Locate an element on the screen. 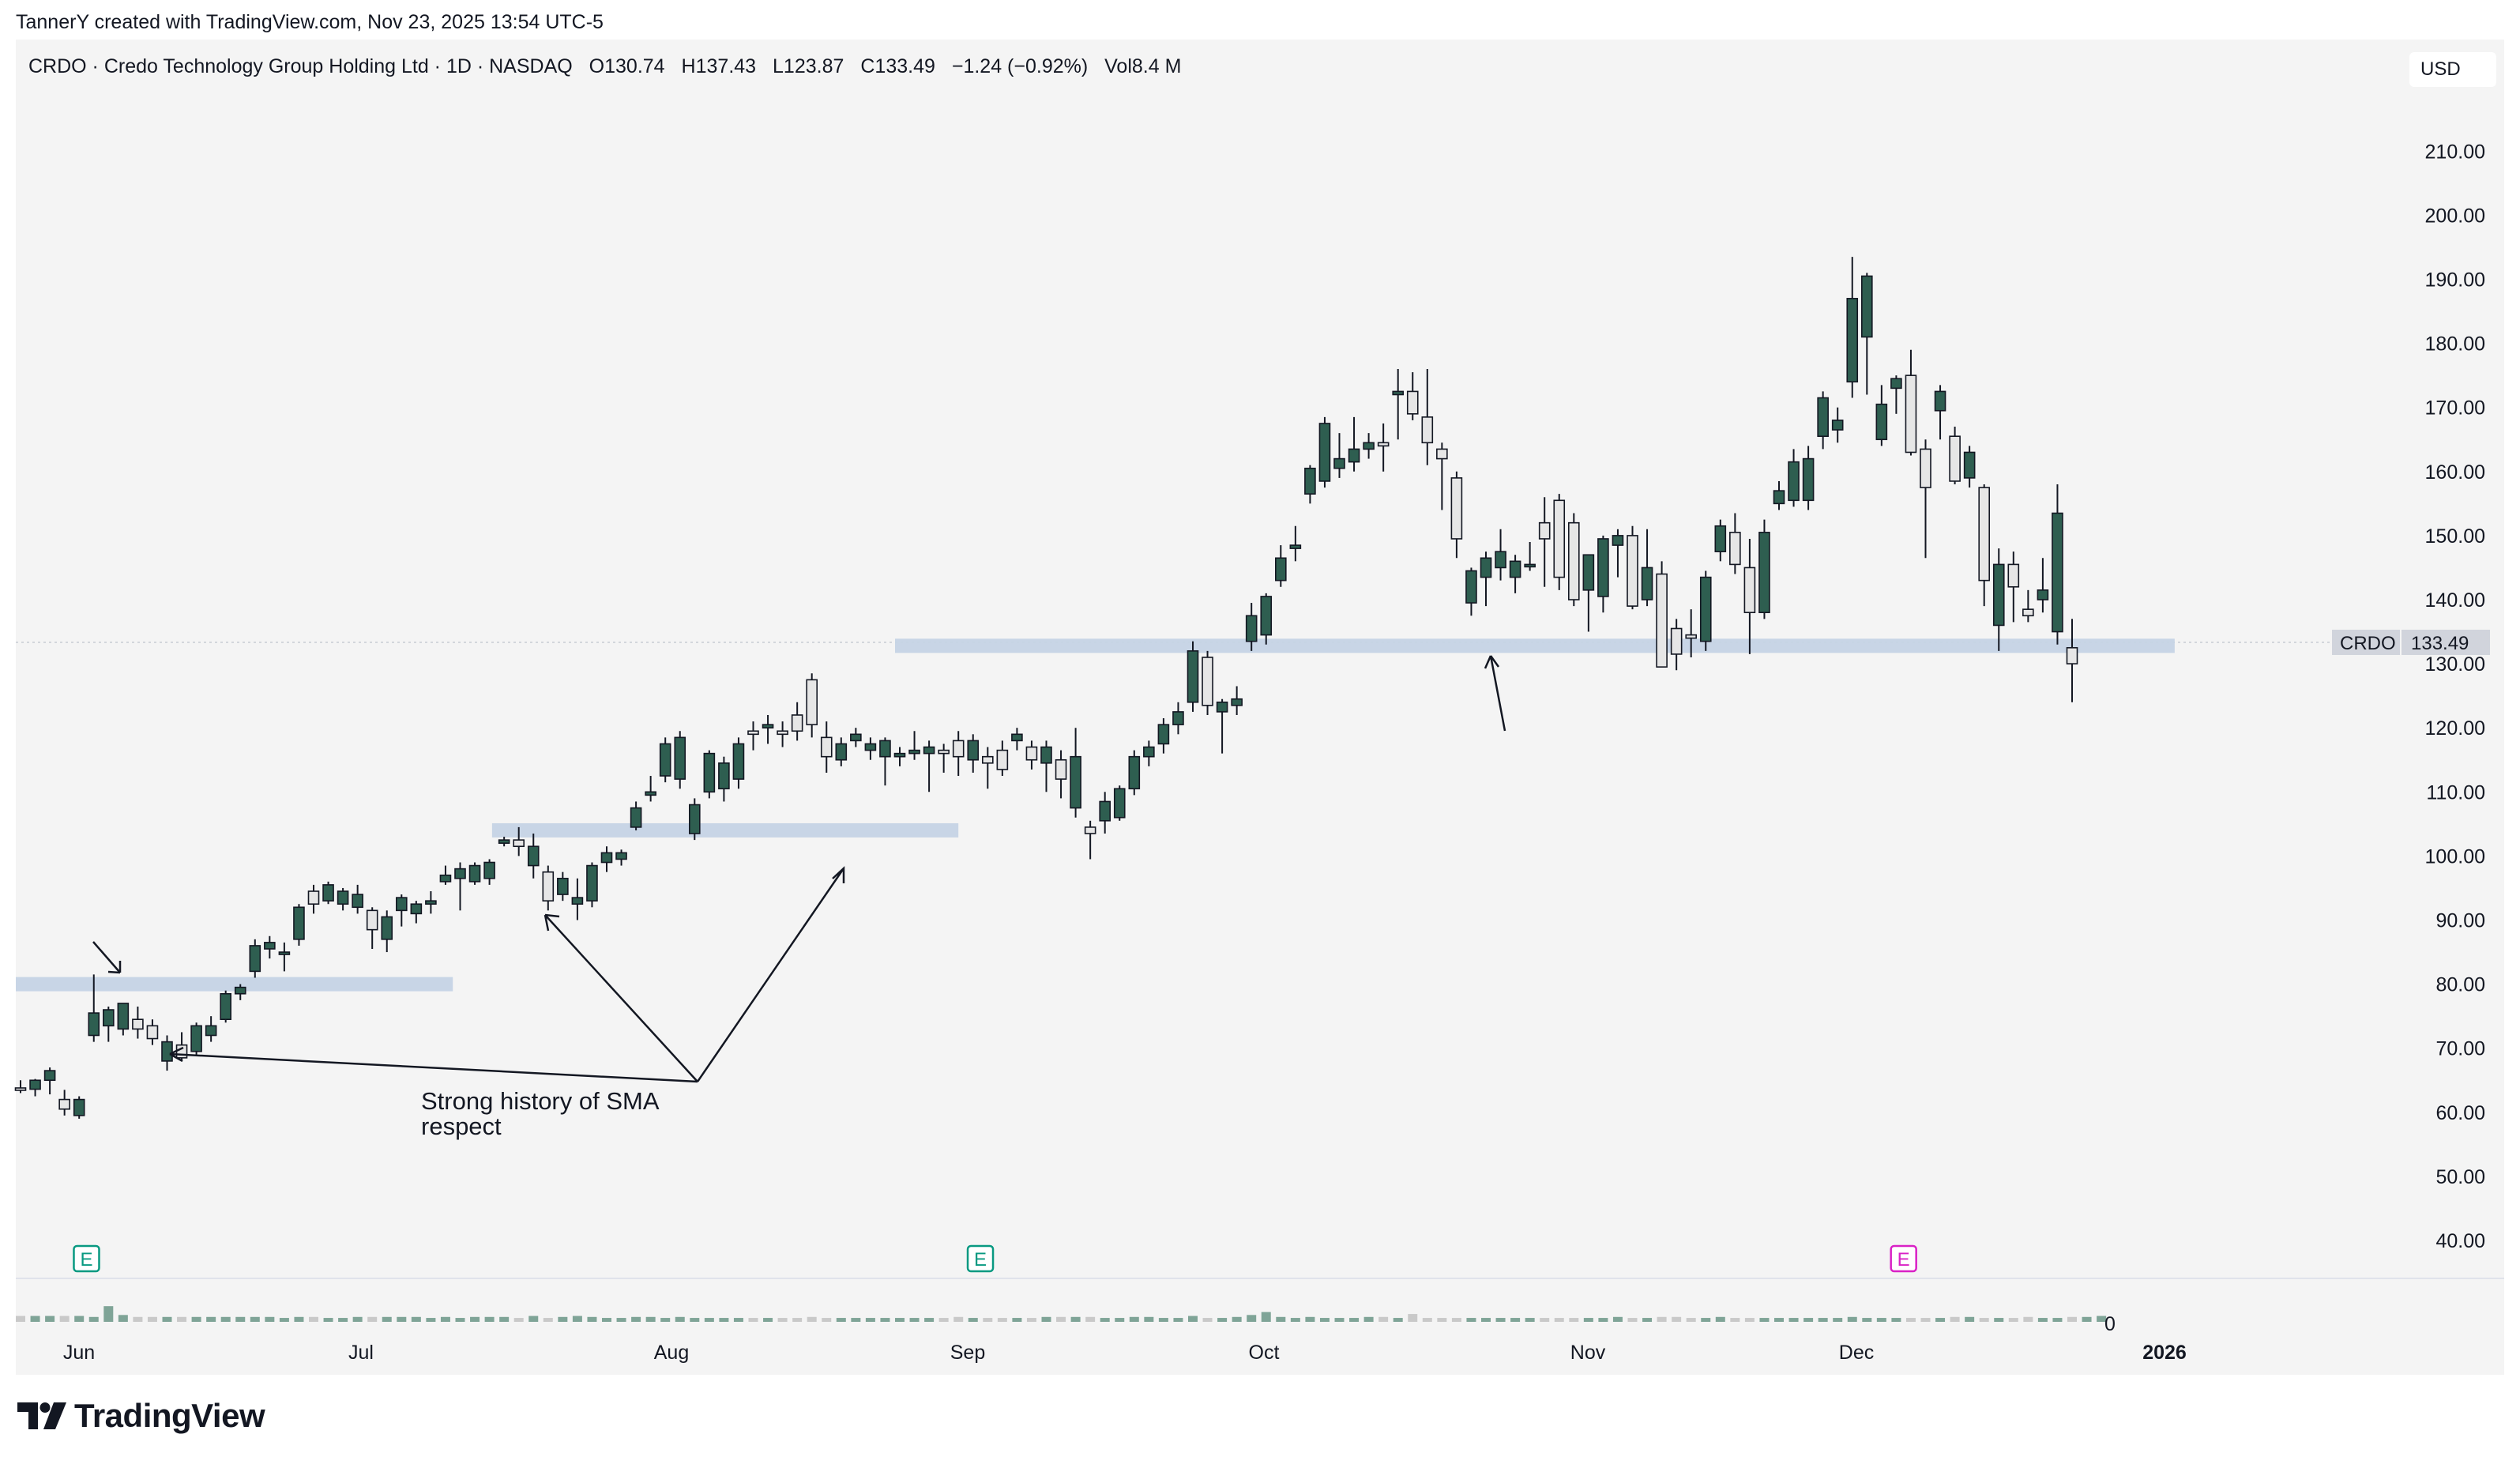 The width and height of the screenshot is (2520, 1468). annotation-arrow-left is located at coordinates (434, 1064).